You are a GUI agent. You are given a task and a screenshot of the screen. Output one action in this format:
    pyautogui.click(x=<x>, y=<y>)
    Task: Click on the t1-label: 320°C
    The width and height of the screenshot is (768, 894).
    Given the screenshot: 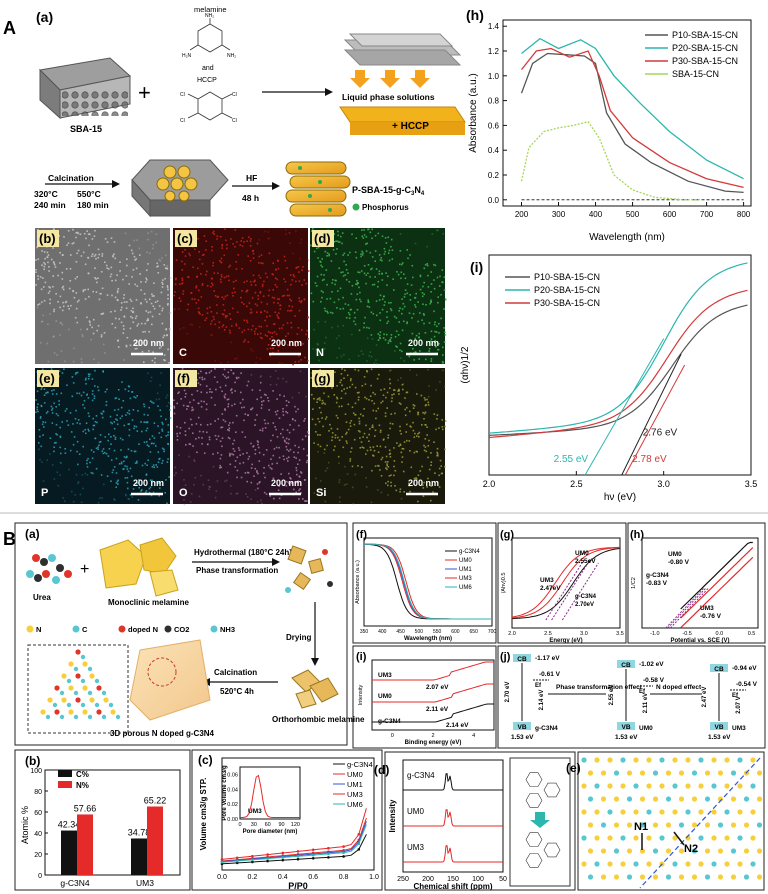 What is the action you would take?
    pyautogui.click(x=46, y=194)
    